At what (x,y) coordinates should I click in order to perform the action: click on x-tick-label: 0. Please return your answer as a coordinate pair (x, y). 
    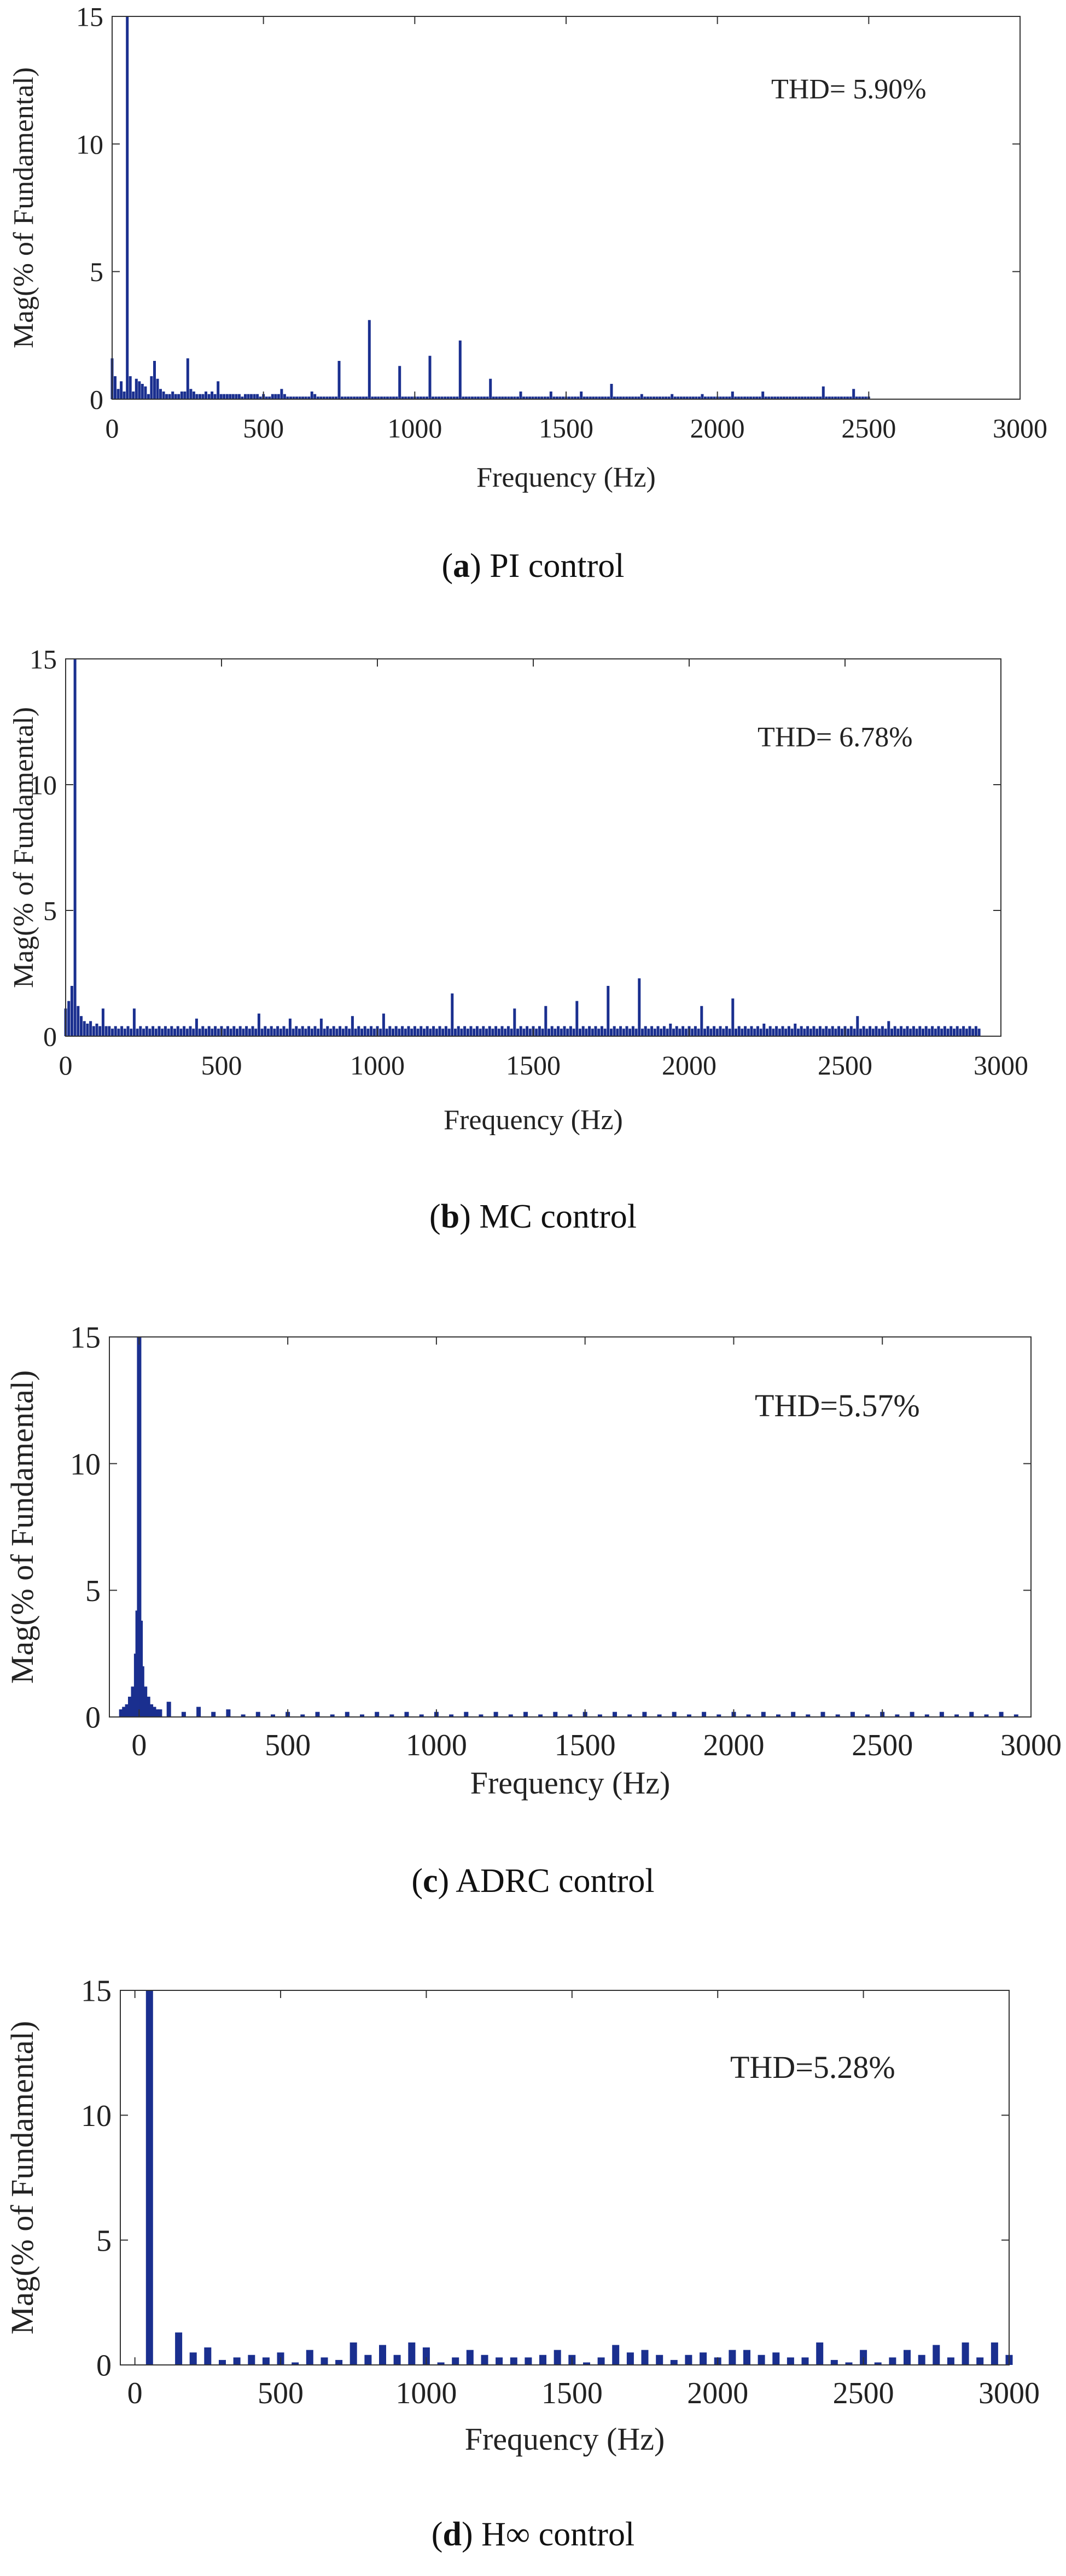
    Looking at the image, I should click on (135, 2393).